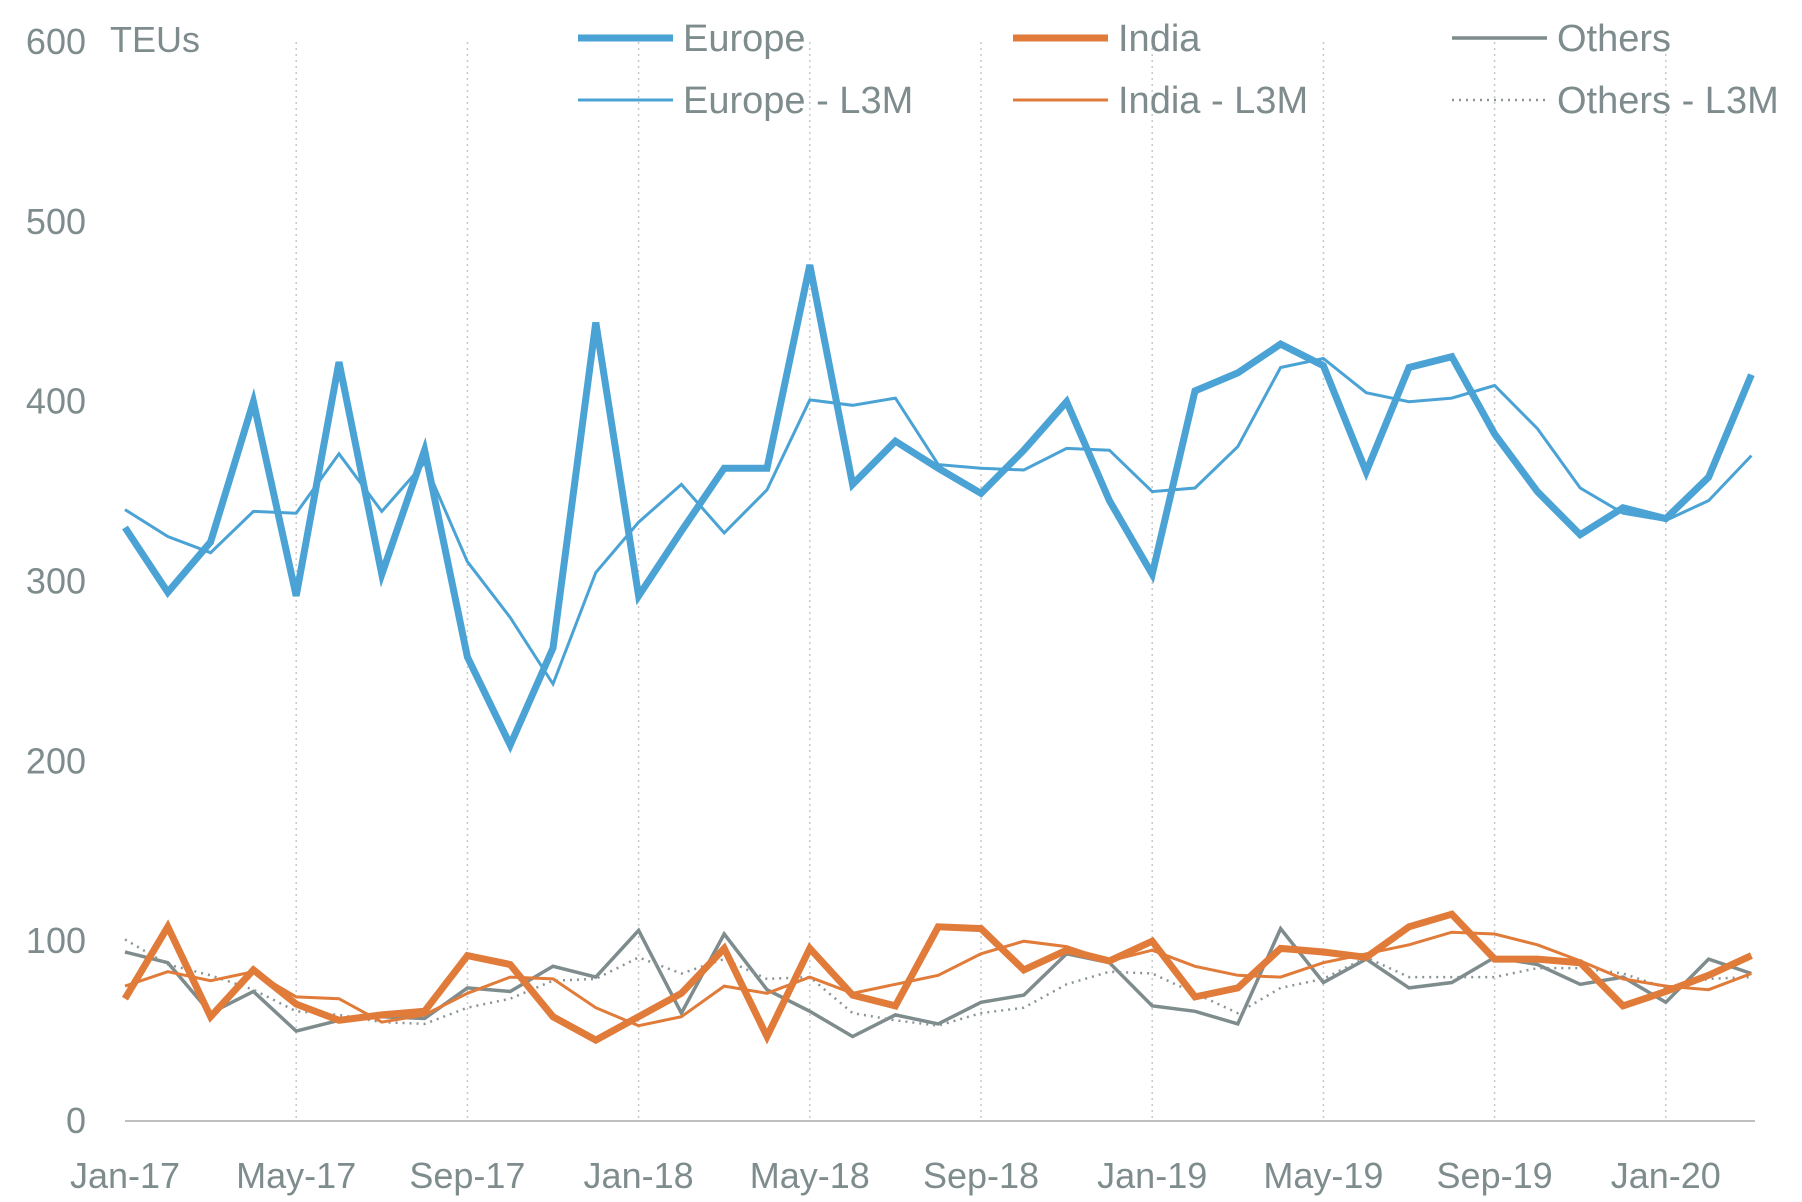 Image resolution: width=1802 pixels, height=1202 pixels. Describe the element at coordinates (1495, 1175) in the screenshot. I see `x-tick-label: Sep-19` at that location.